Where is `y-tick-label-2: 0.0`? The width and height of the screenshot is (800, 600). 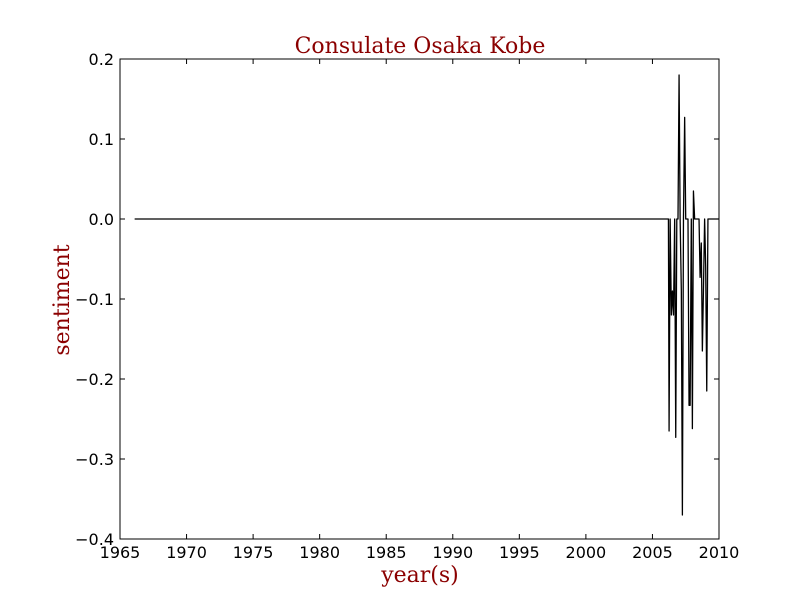 y-tick-label-2: 0.0 is located at coordinates (101, 219).